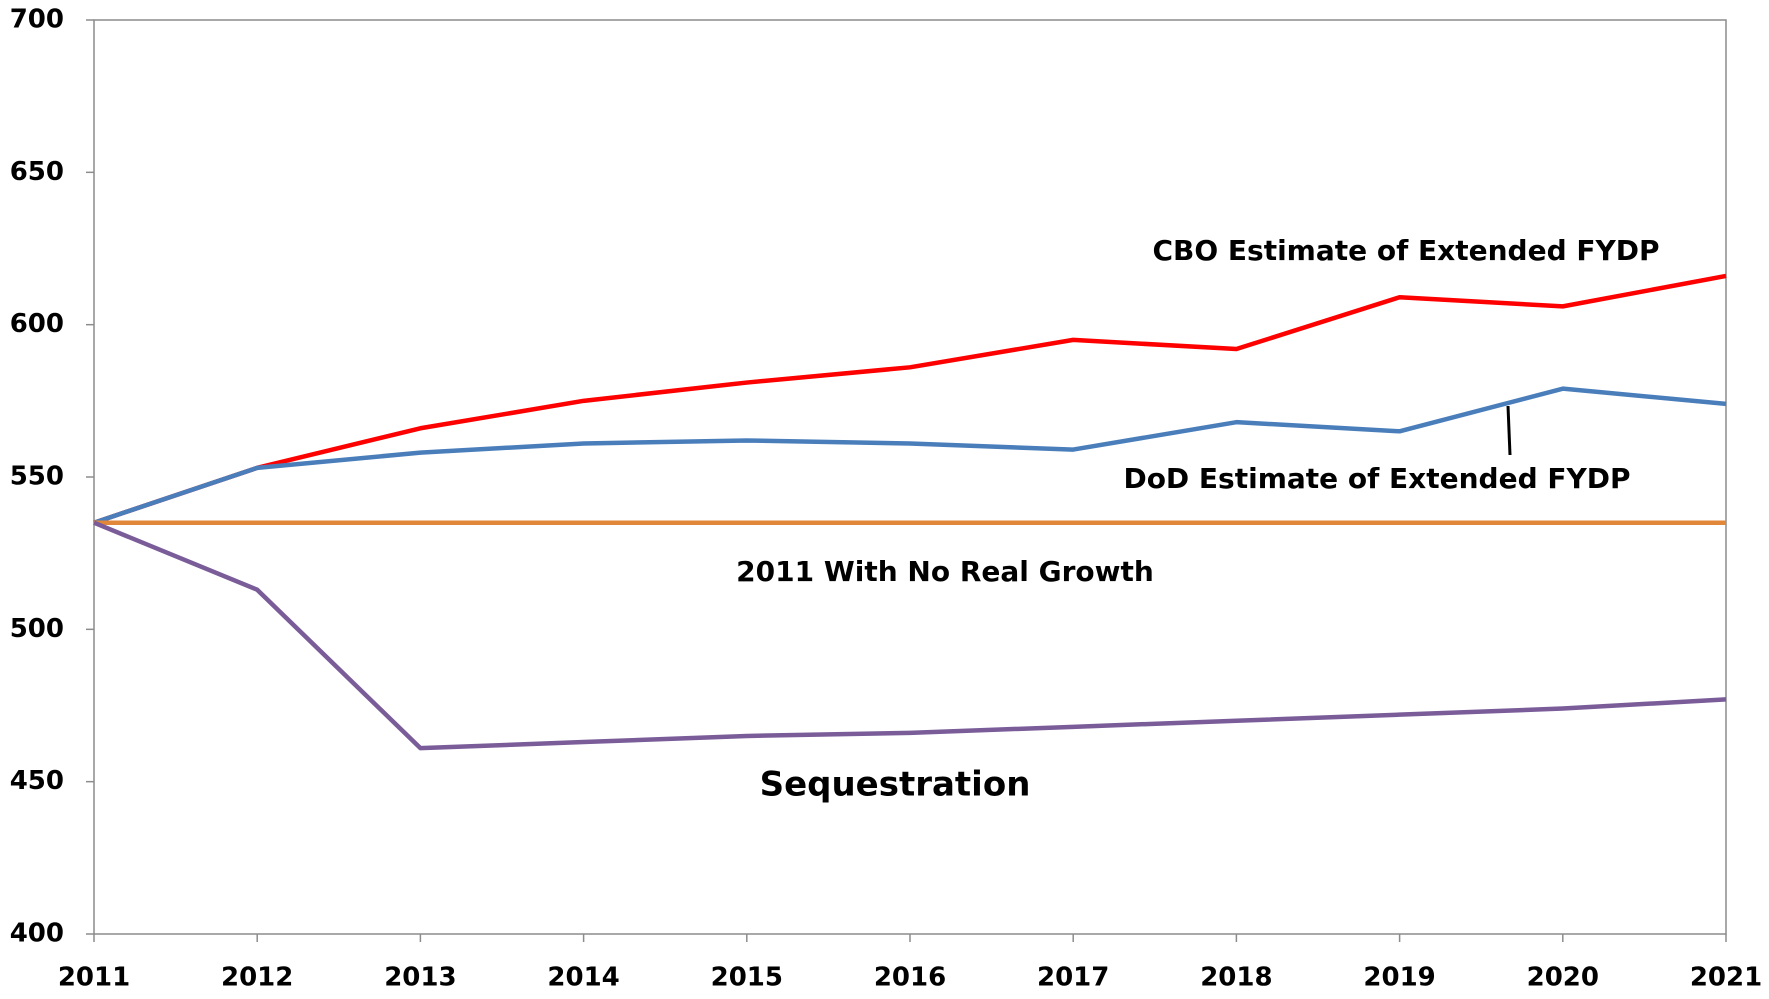  I want to click on series-label: 2011 With No Real Growth, so click(945, 571).